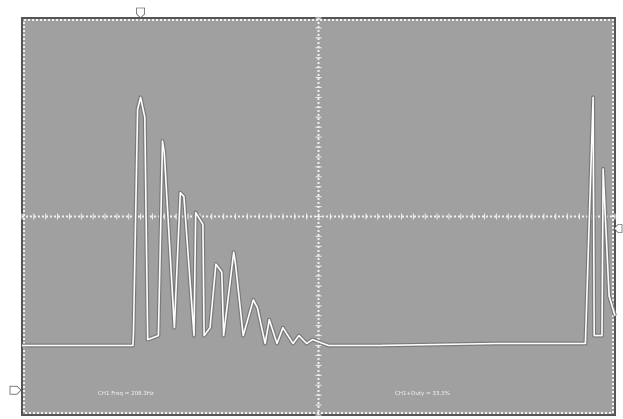 The width and height of the screenshot is (623, 419). I want to click on trigger-level-marker, so click(618, 228).